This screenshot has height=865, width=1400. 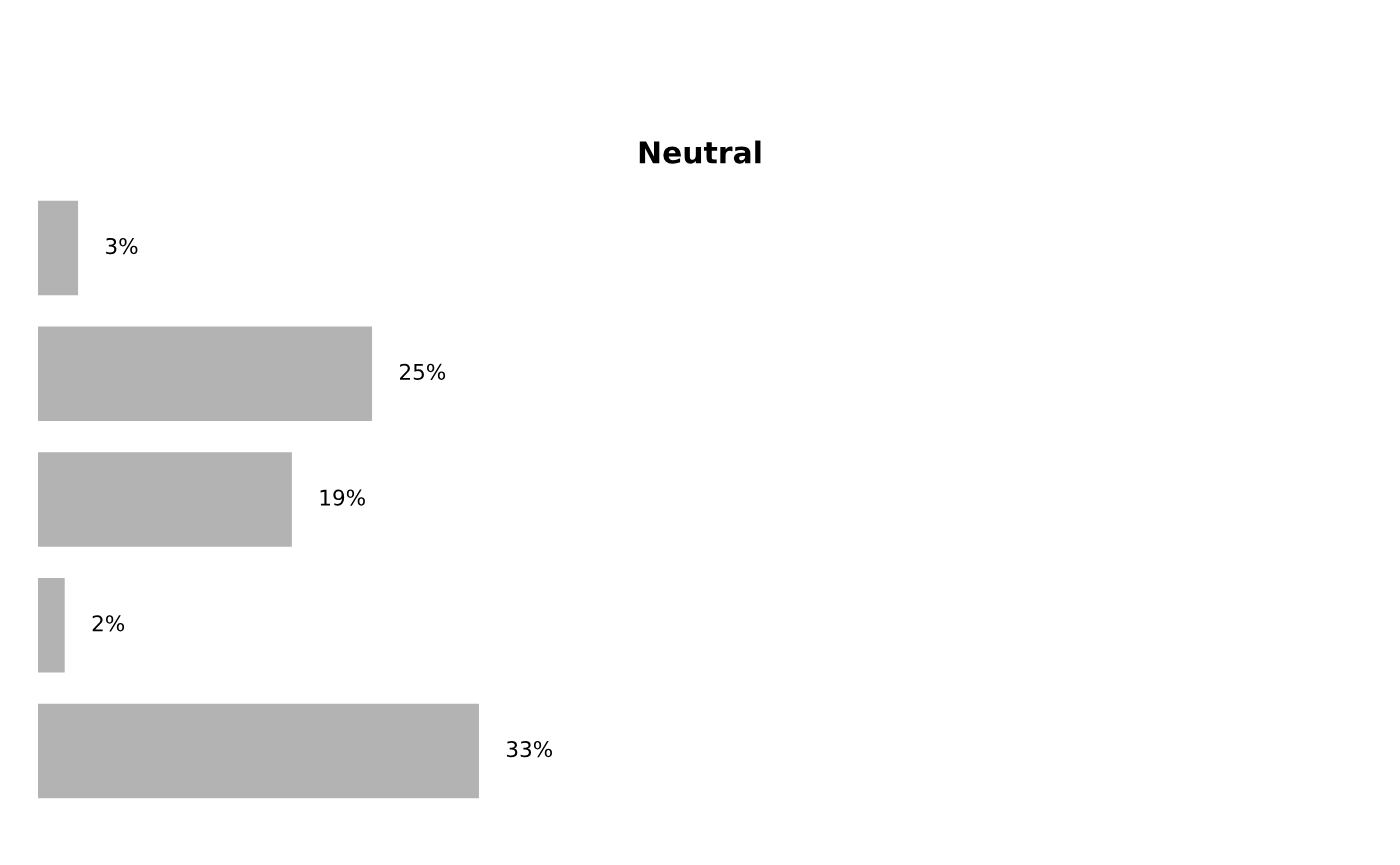 What do you see at coordinates (108, 623) in the screenshot?
I see `data-label: 2%` at bounding box center [108, 623].